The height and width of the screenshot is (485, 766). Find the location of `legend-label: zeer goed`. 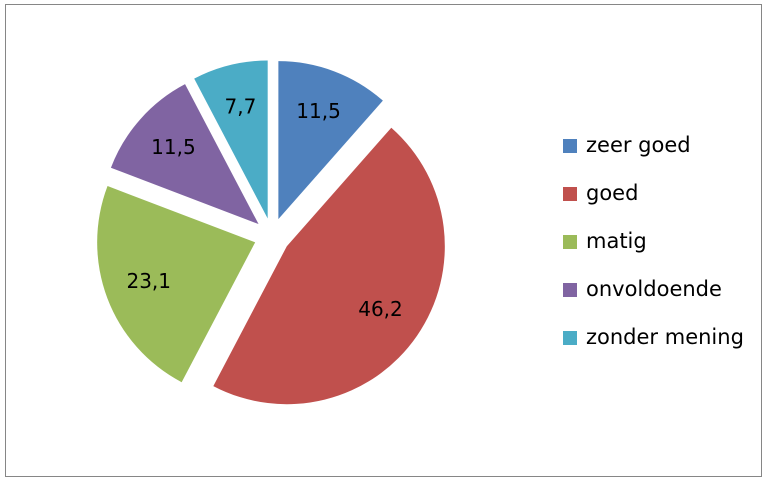

legend-label: zeer goed is located at coordinates (638, 145).